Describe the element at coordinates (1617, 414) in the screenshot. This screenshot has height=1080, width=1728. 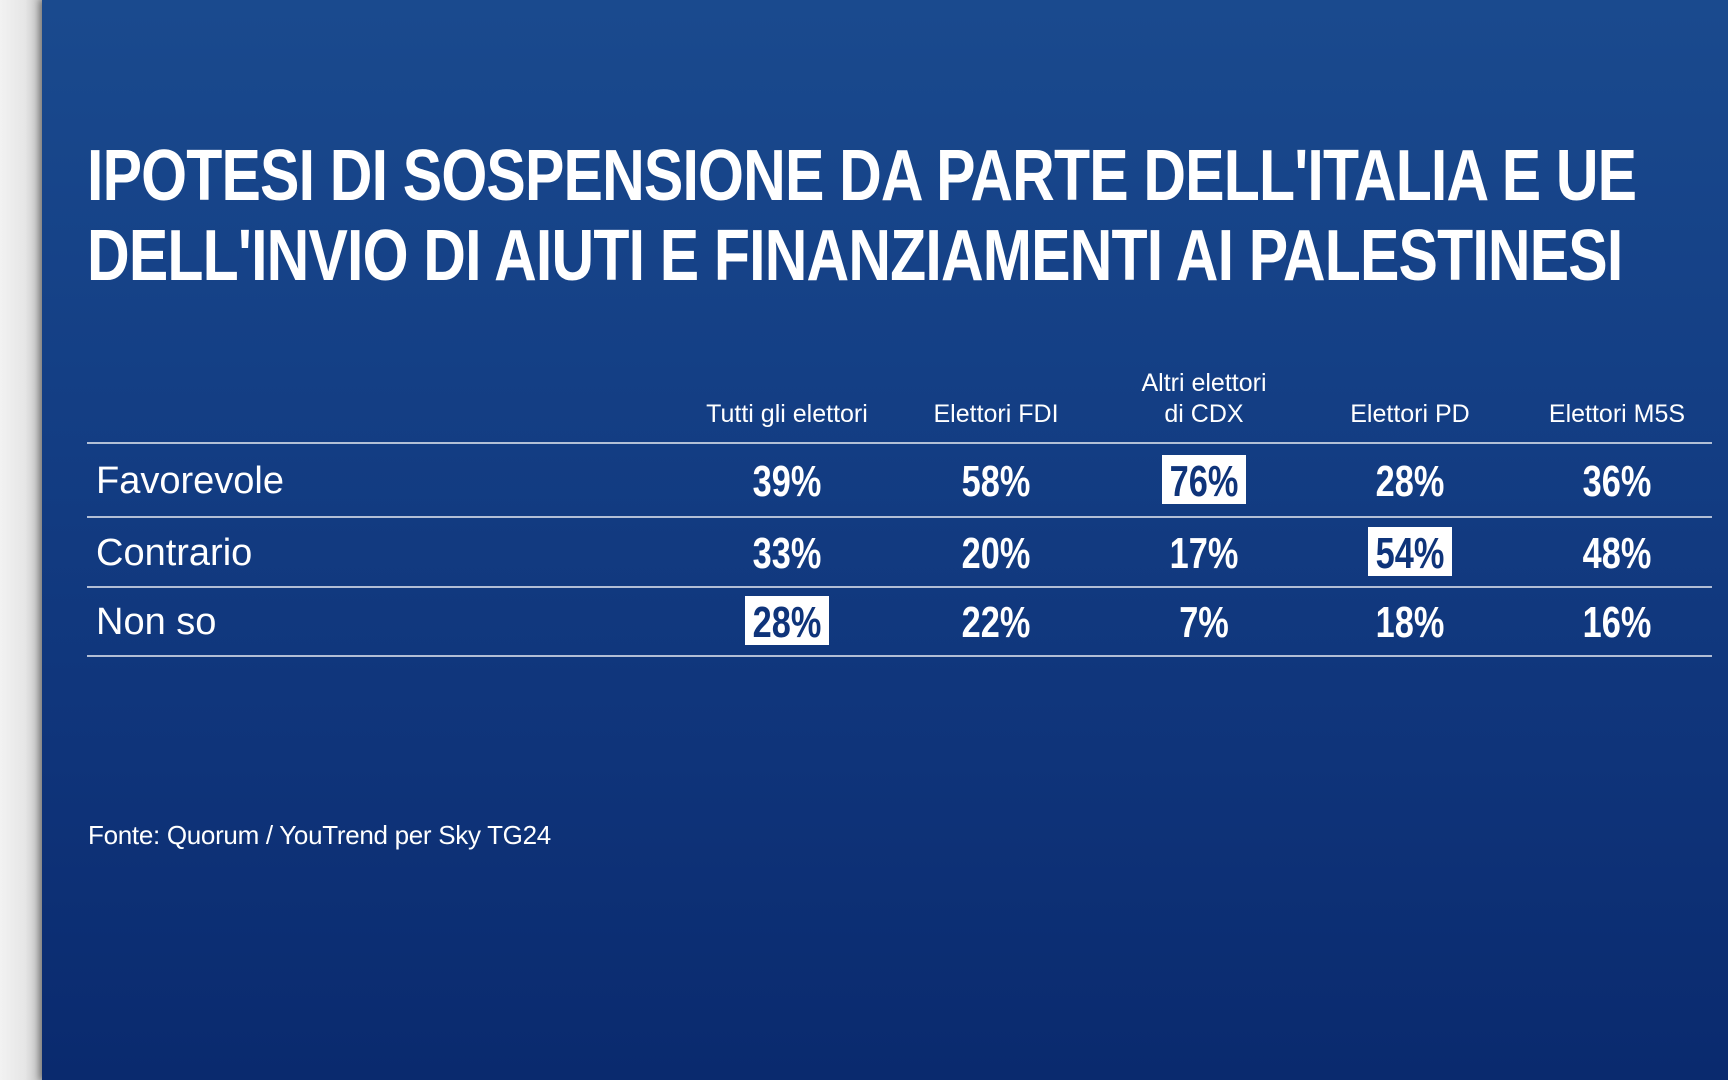
I see `column-header: Elettori M5S` at that location.